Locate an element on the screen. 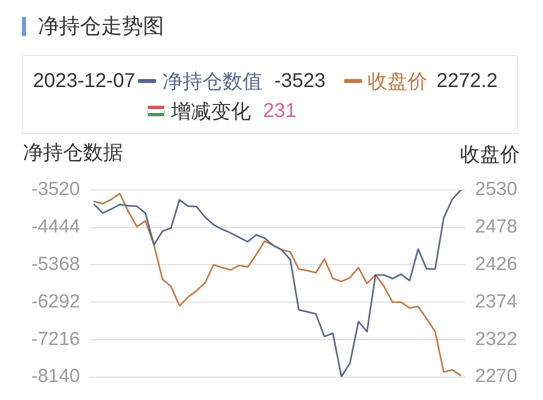  text: -3523 is located at coordinates (300, 81).